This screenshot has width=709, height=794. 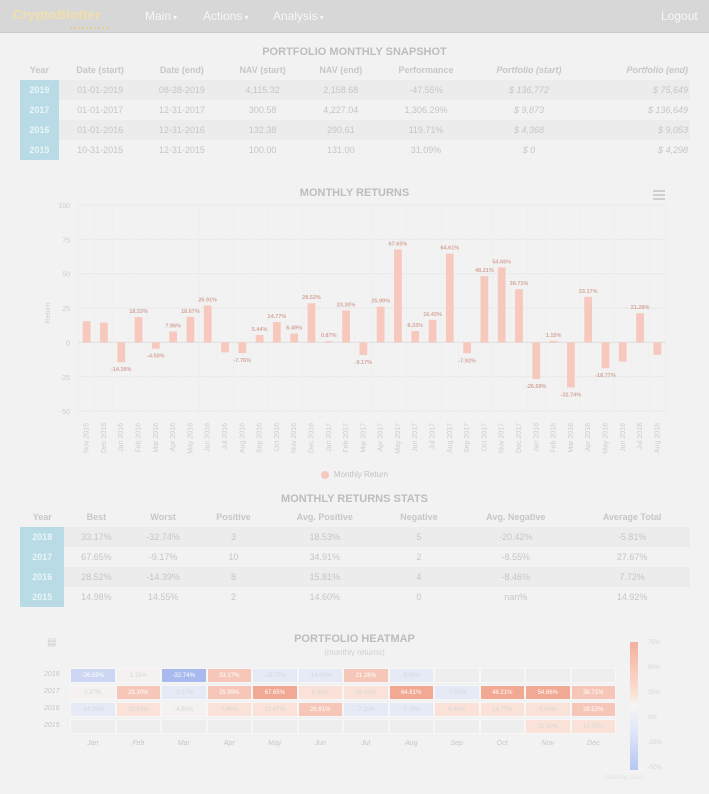 I want to click on heatmap-cell: -14.39%, so click(x=93, y=709).